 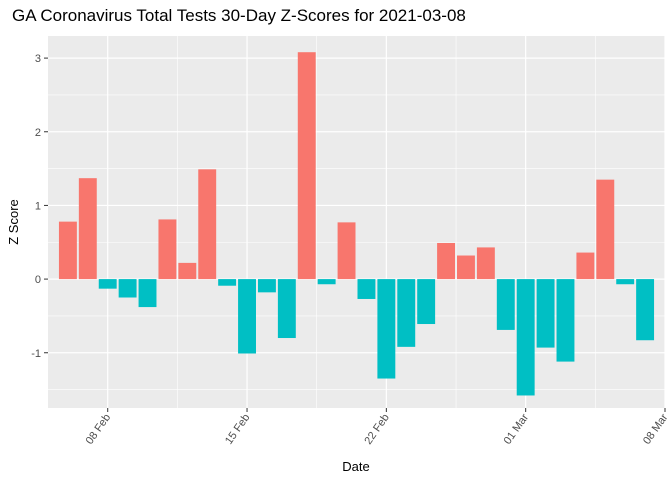 What do you see at coordinates (656, 429) in the screenshot?
I see `x-tick-label: 08 Mar` at bounding box center [656, 429].